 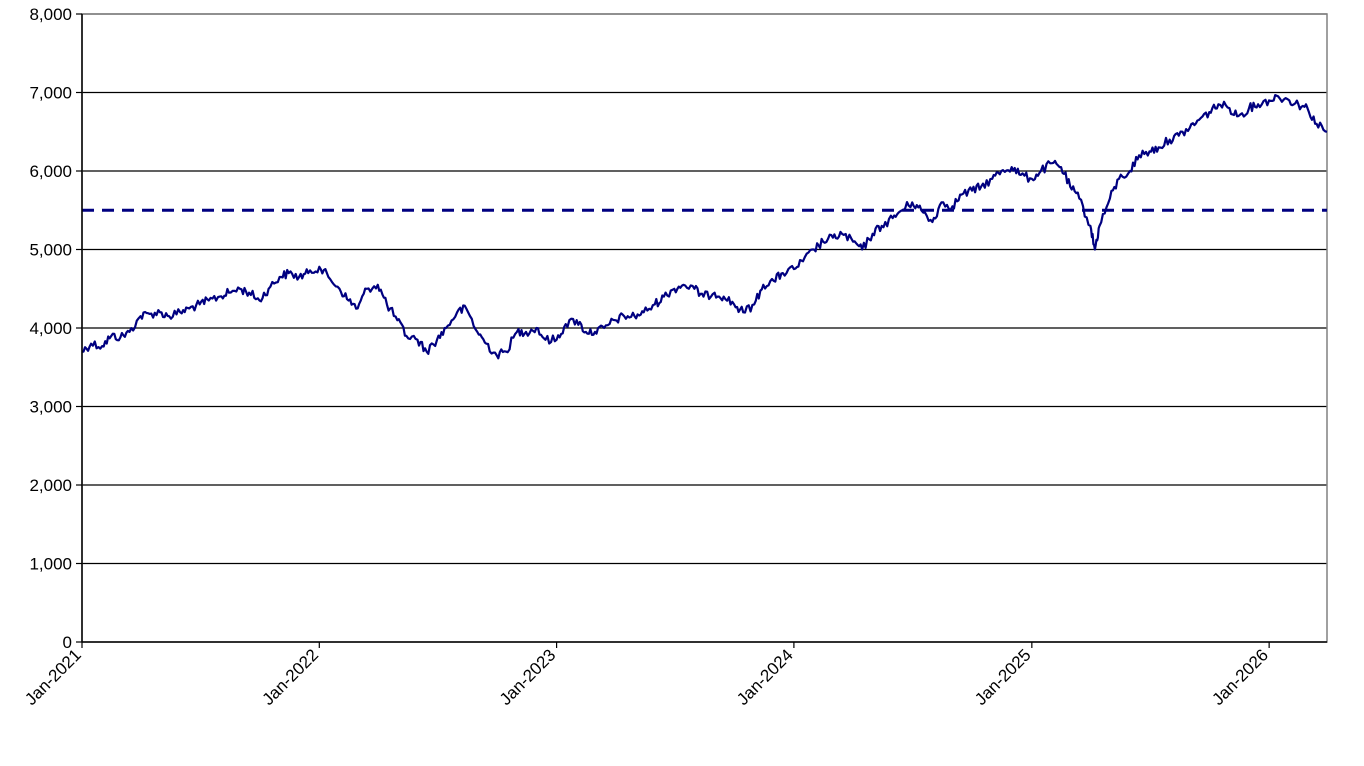 What do you see at coordinates (1240, 677) in the screenshot?
I see `x-tick-label: Jan-2026` at bounding box center [1240, 677].